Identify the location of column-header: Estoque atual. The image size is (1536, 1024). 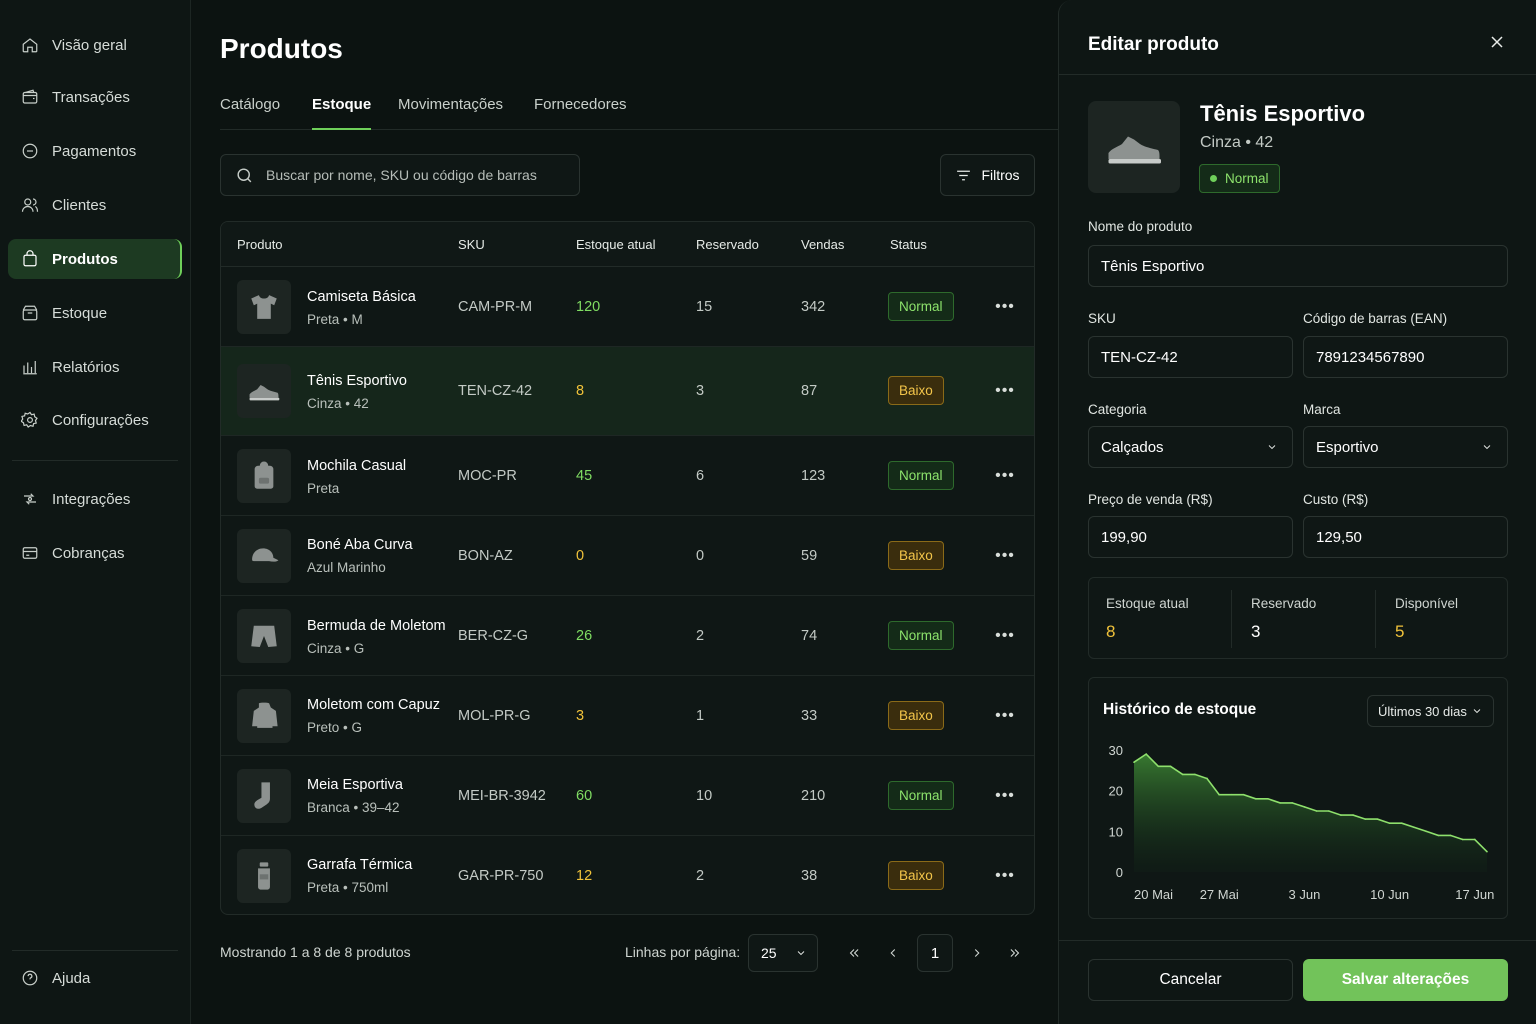
(616, 244).